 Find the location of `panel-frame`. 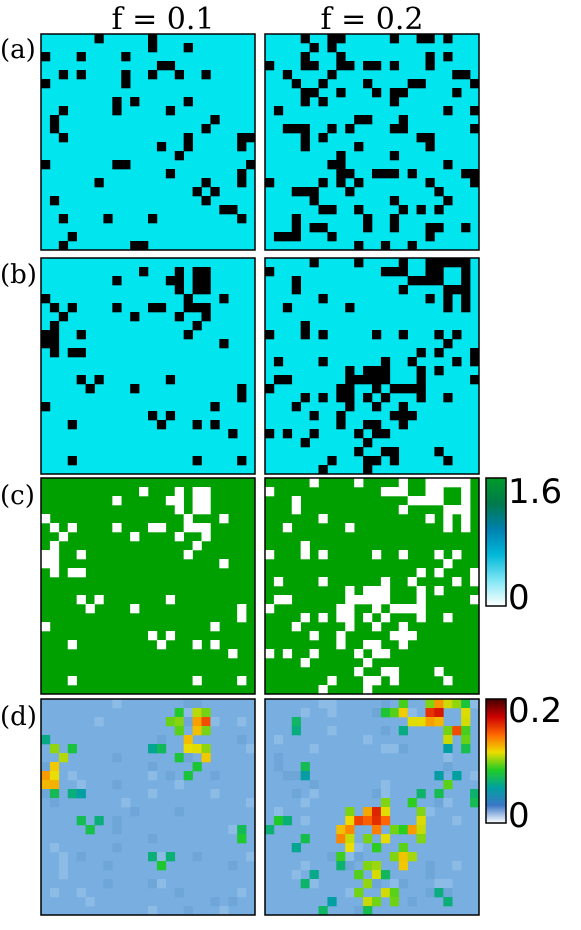

panel-frame is located at coordinates (148, 586).